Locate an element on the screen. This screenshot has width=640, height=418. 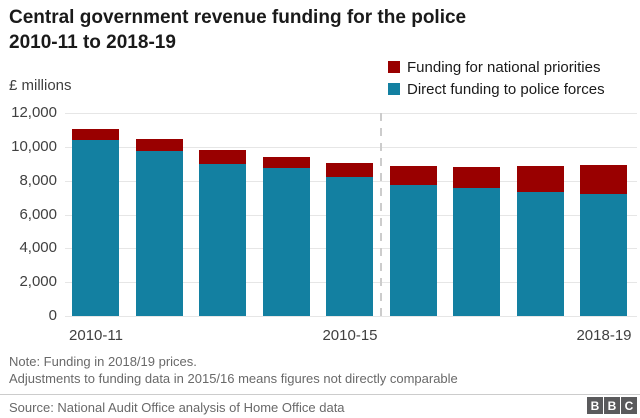
bbc-logo: B B C is located at coordinates (612, 405).